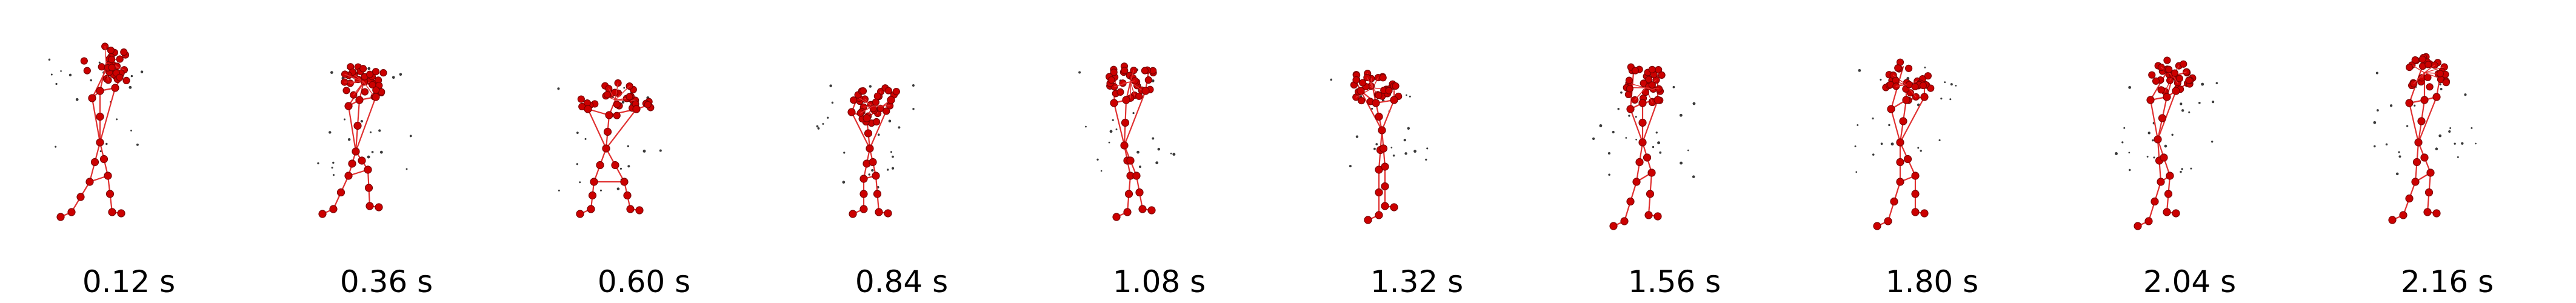 The image size is (2576, 303). I want to click on left-shin-joint, so click(2155, 201).